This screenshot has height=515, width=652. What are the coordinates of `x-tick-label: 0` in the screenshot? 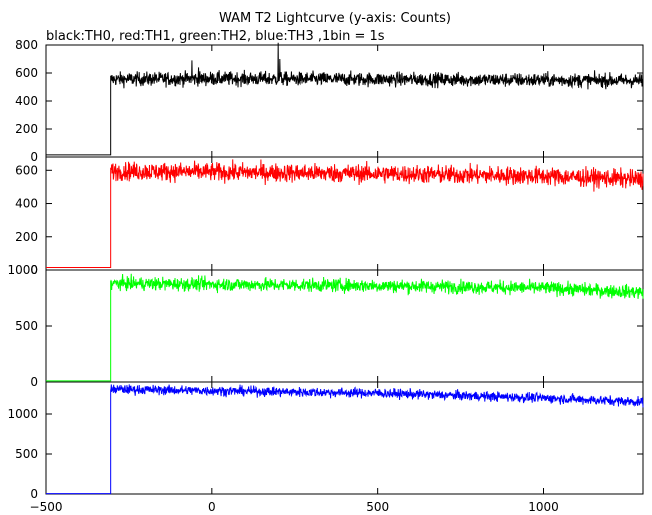 It's located at (212, 507).